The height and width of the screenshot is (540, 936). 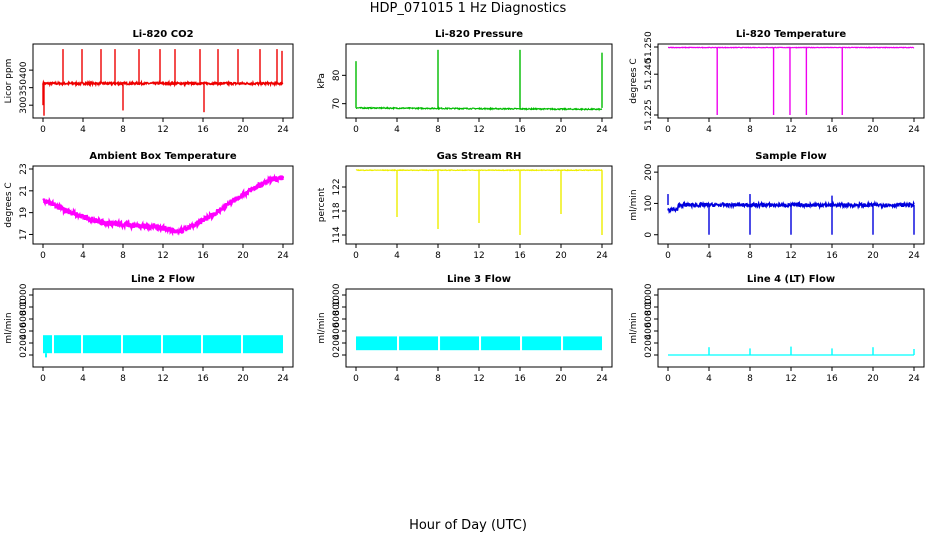 What do you see at coordinates (791, 207) in the screenshot?
I see `series-line-sample-flow` at bounding box center [791, 207].